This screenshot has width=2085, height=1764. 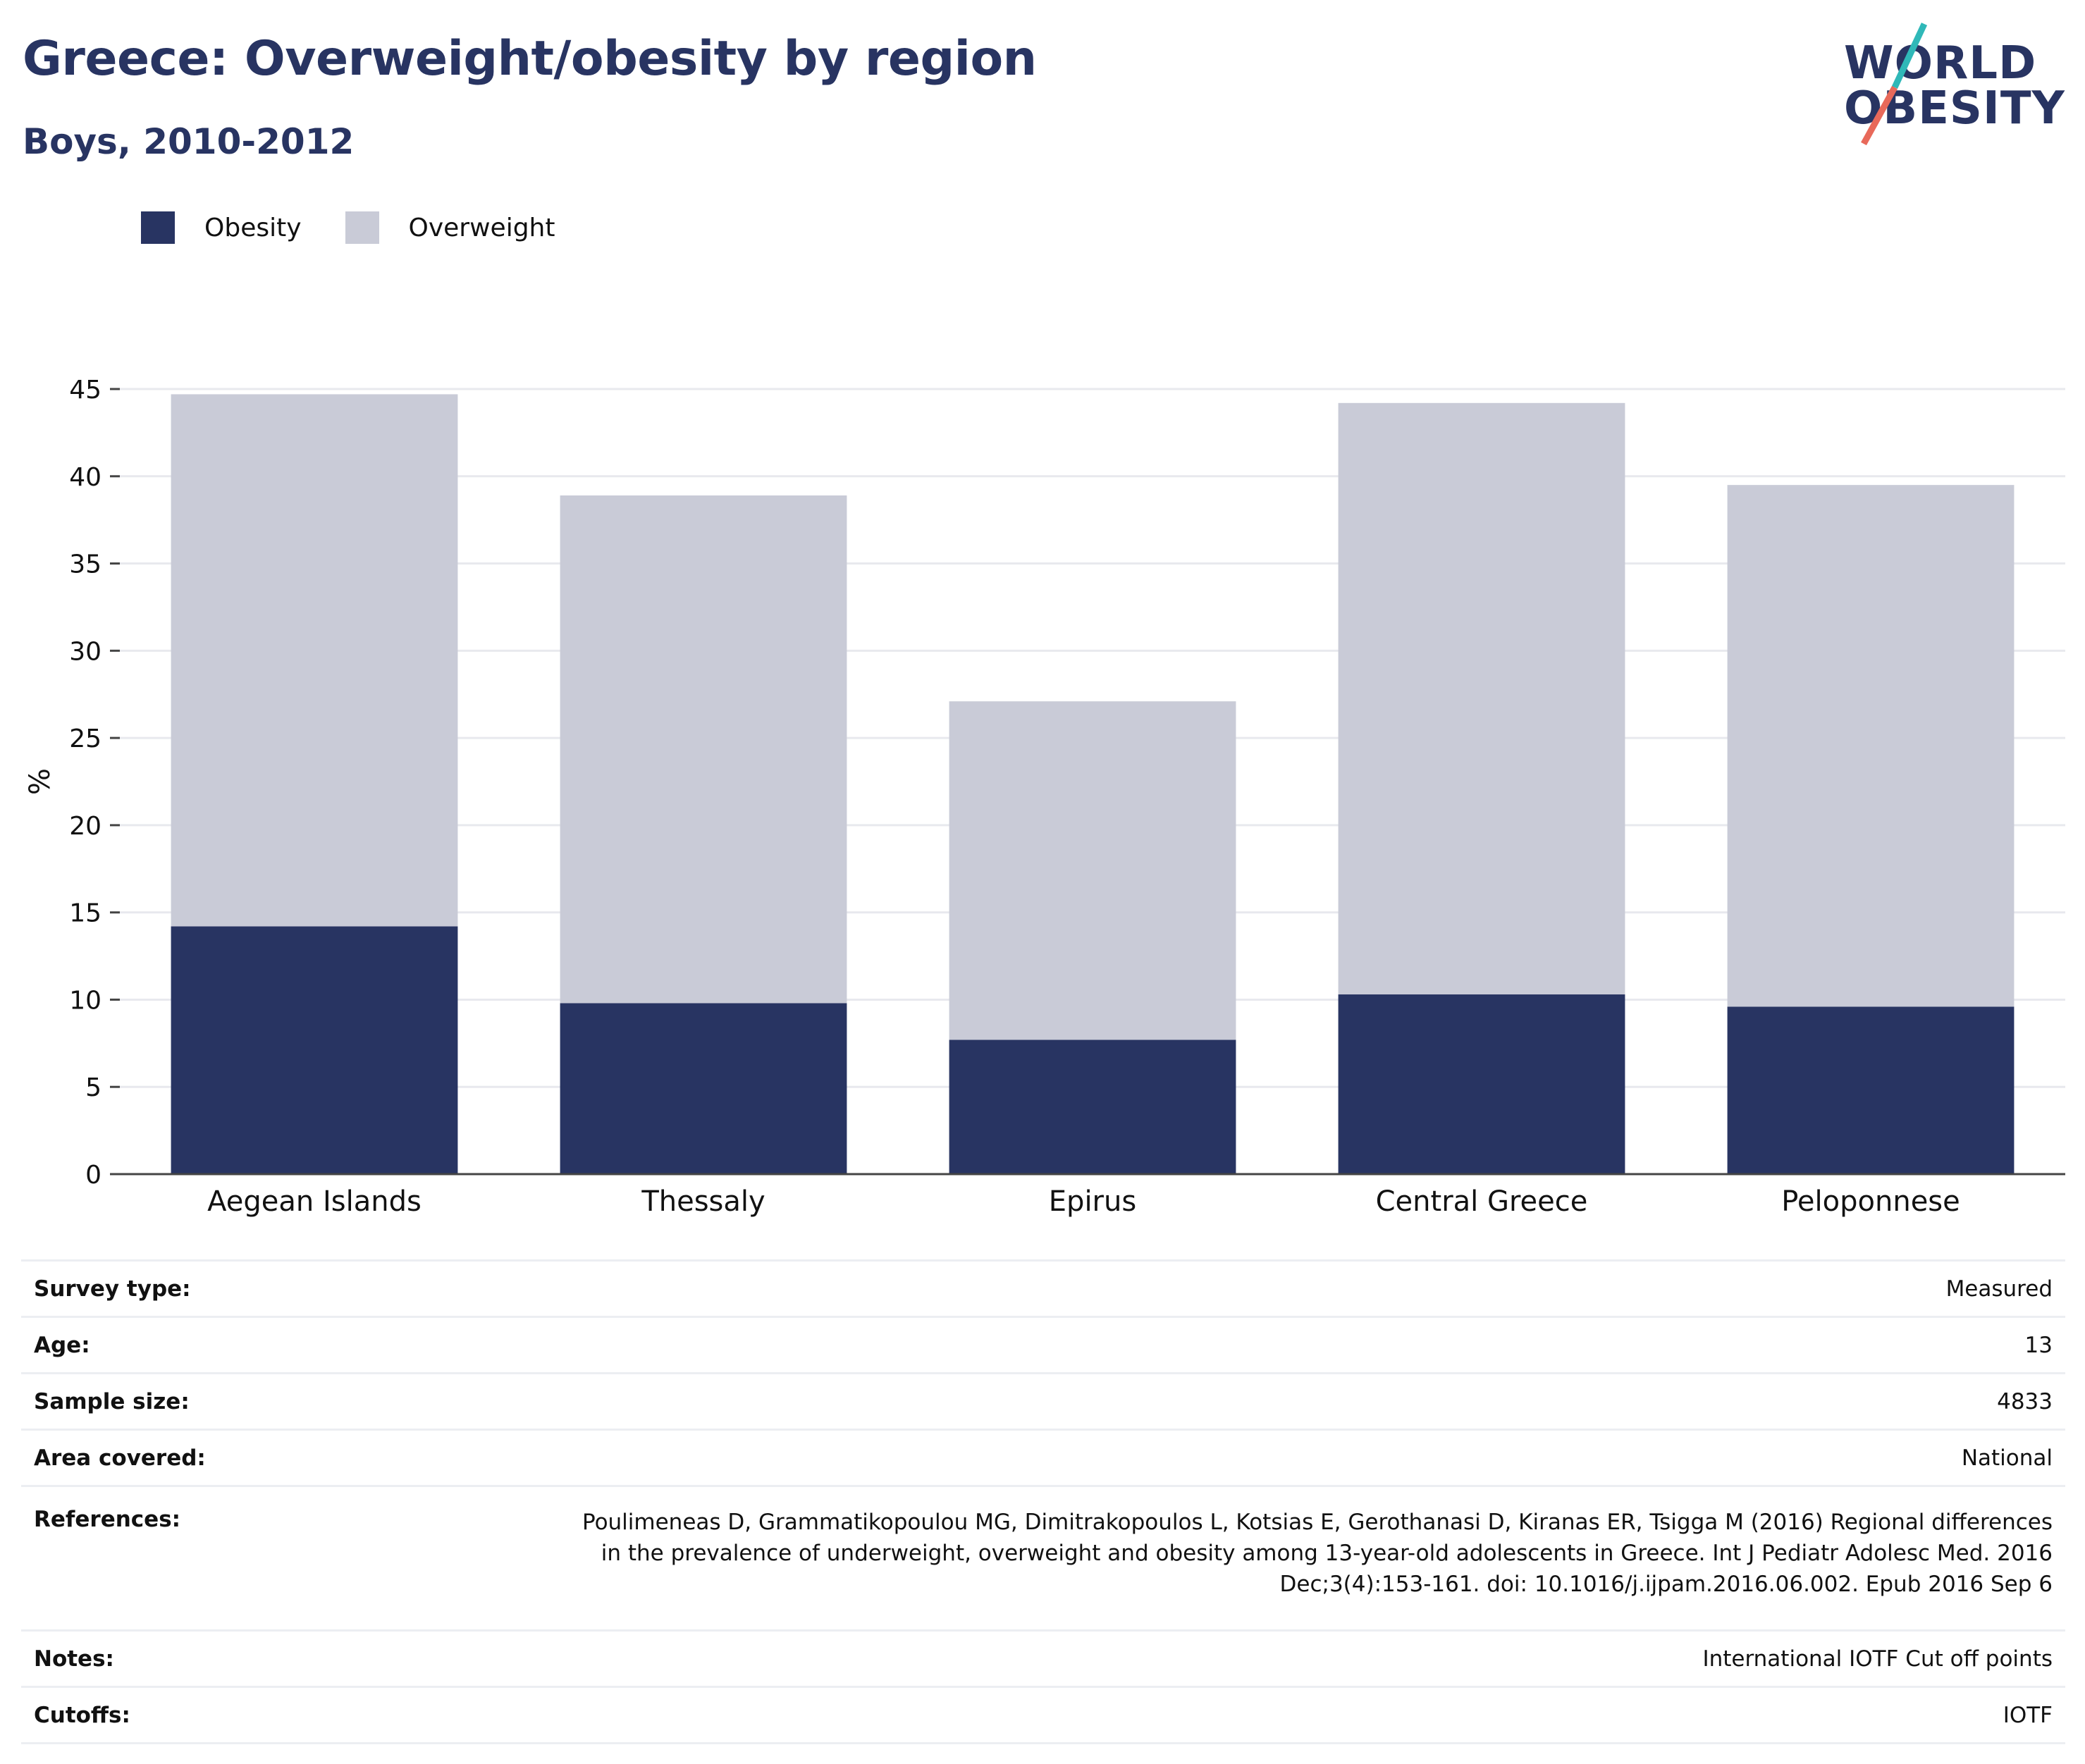 What do you see at coordinates (1196, 1715) in the screenshot?
I see `info-value: IOTF` at bounding box center [1196, 1715].